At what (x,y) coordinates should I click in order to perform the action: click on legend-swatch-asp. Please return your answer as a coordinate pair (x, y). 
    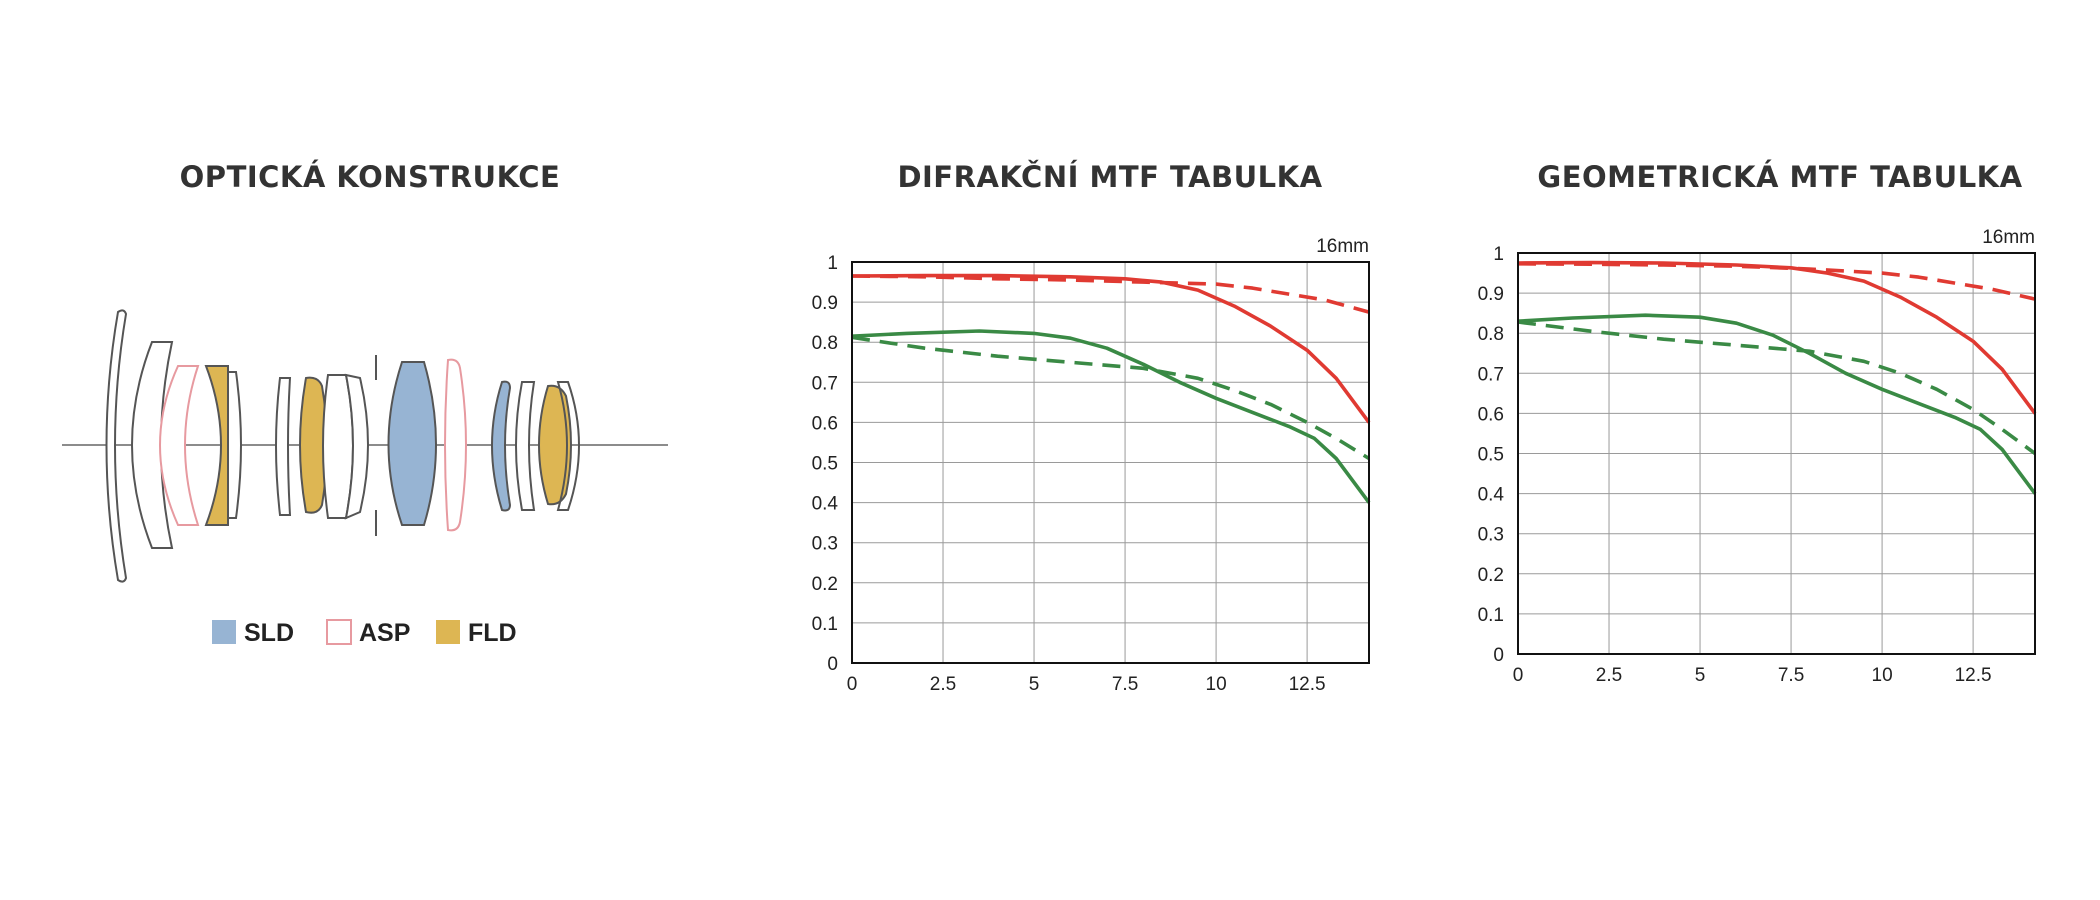
    Looking at the image, I should click on (339, 632).